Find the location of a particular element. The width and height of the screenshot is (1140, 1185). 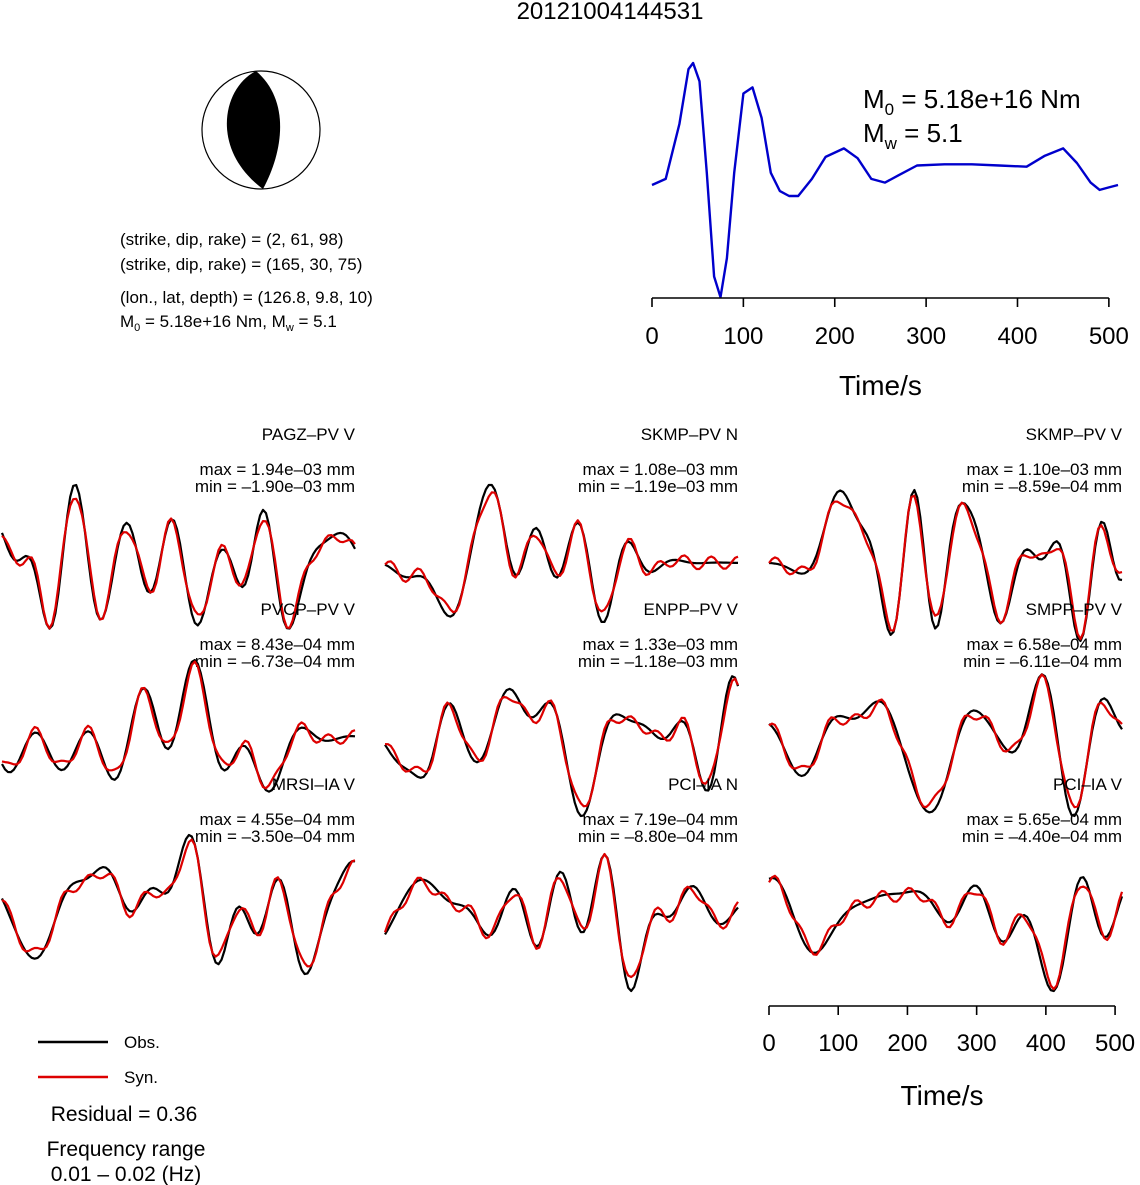

stf-x-tick-label: 100 is located at coordinates (743, 336).